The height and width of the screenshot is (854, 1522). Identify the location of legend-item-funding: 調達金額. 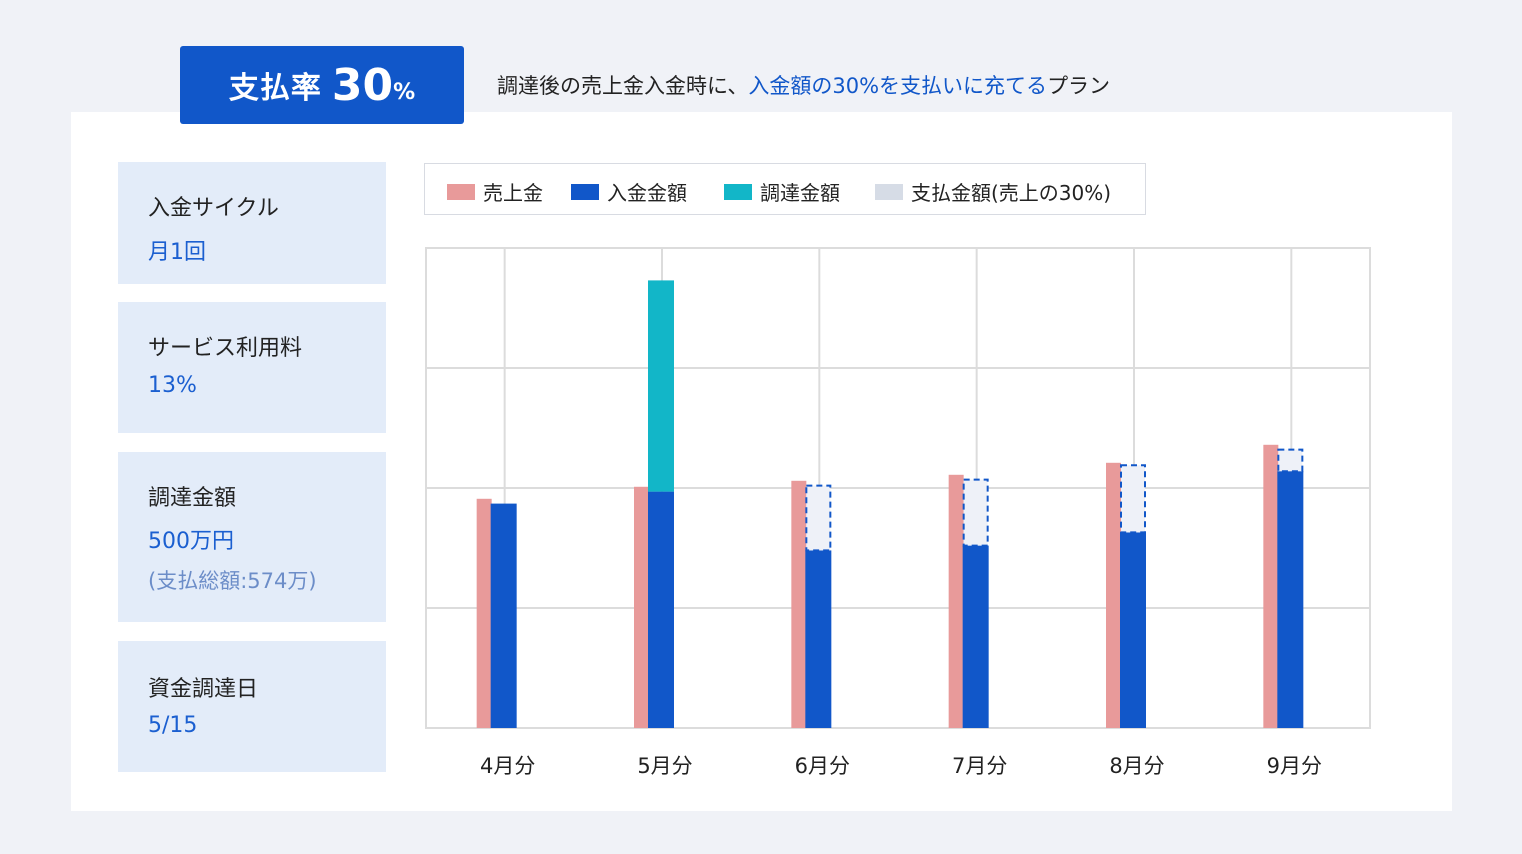
(782, 191).